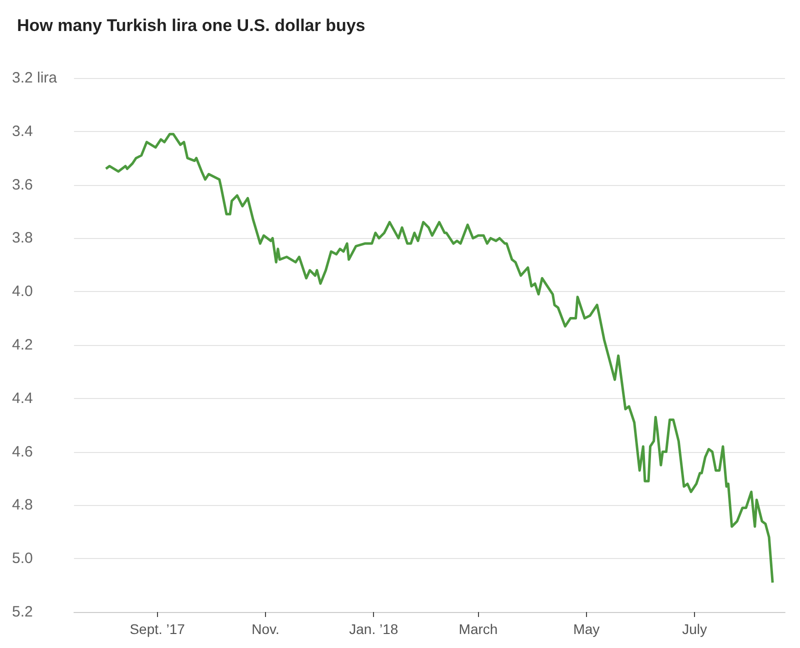 The image size is (800, 648). Describe the element at coordinates (695, 629) in the screenshot. I see `x-tick-label: July` at that location.